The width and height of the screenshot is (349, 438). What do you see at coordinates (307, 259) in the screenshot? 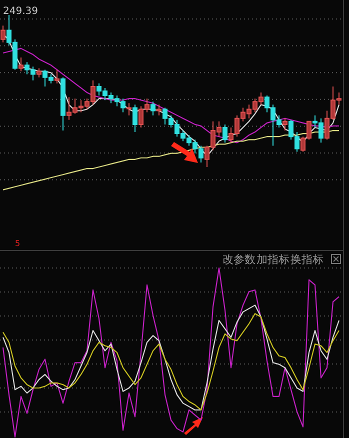
I see `annotation: 换指标` at bounding box center [307, 259].